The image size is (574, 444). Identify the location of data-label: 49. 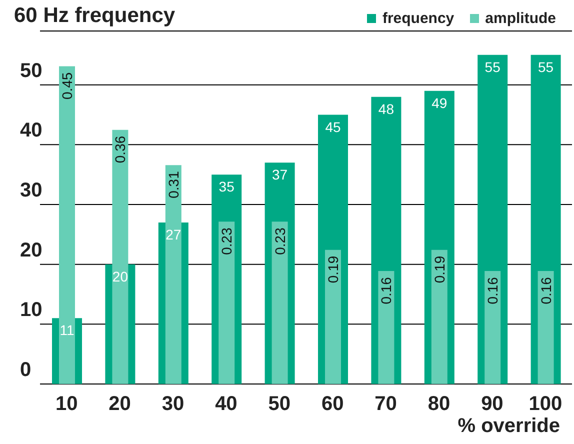
(440, 102).